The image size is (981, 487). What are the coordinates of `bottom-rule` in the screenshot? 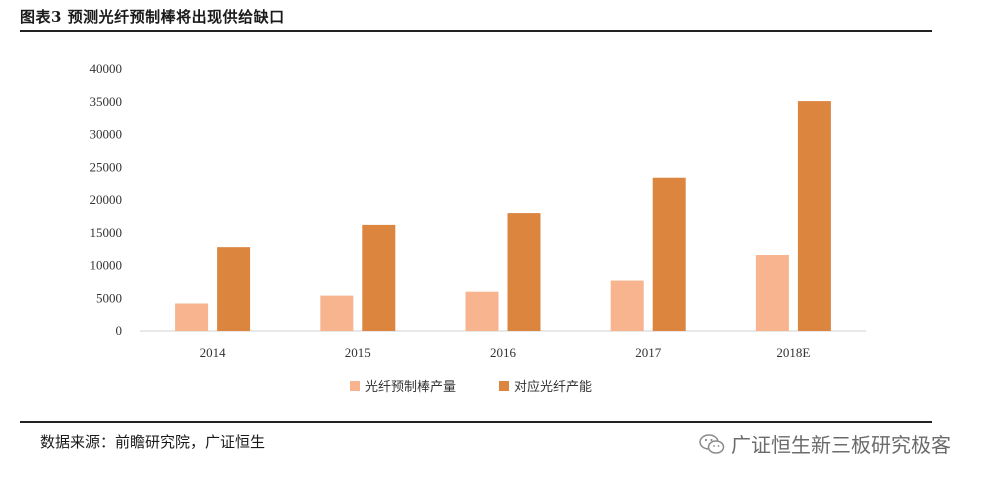 It's located at (476, 422).